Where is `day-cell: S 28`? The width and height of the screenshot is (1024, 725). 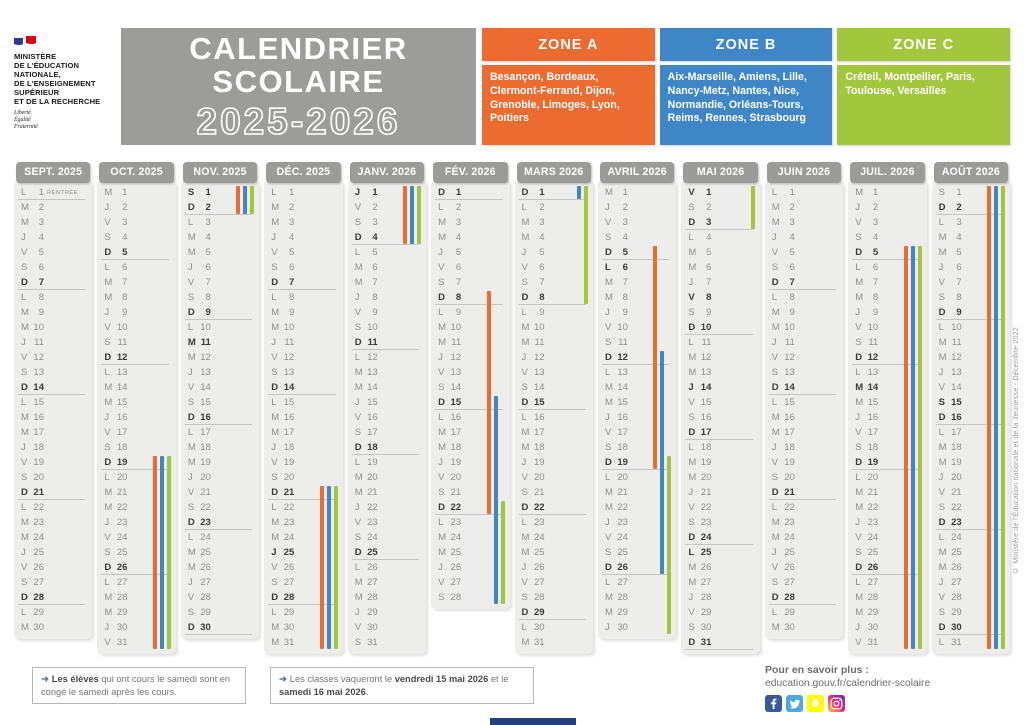
day-cell: S 28 is located at coordinates (450, 597).